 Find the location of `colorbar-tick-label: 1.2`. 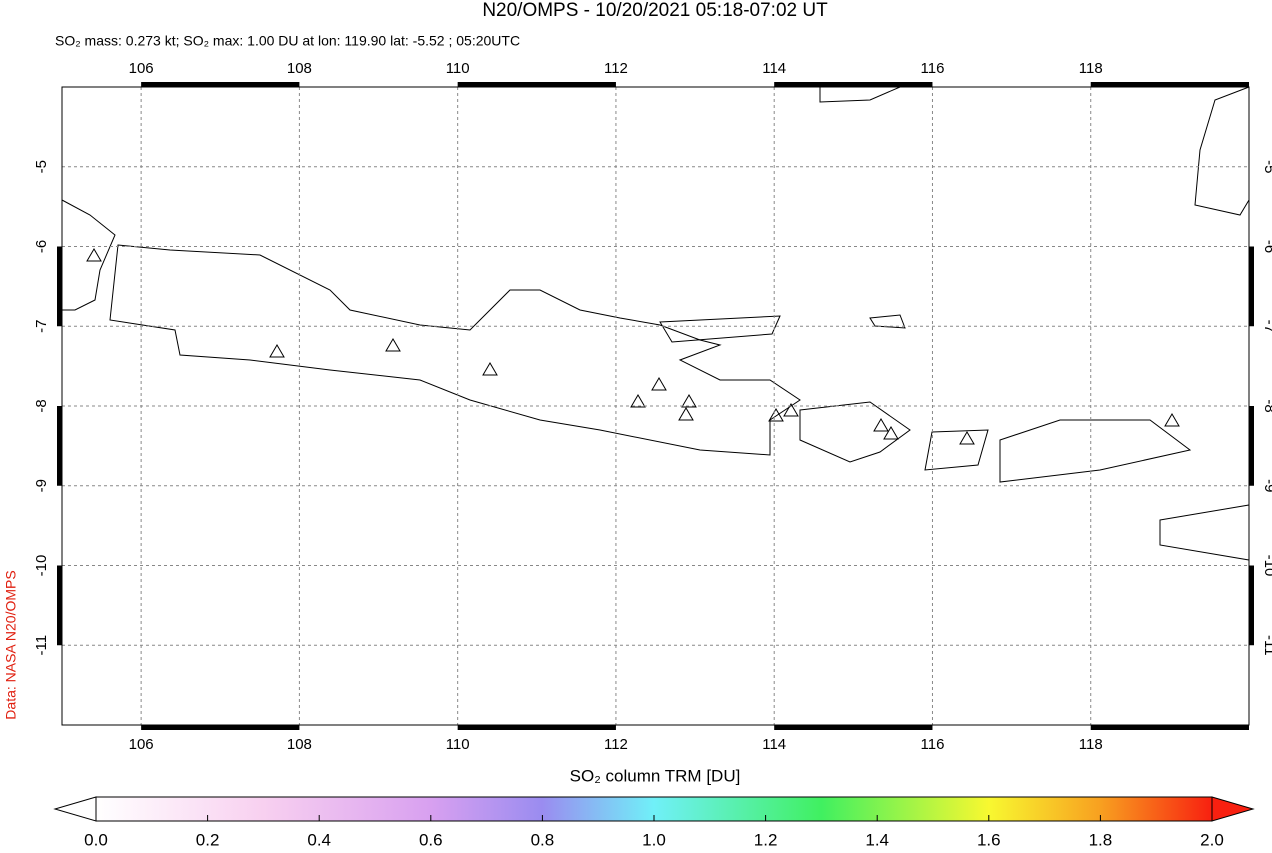

colorbar-tick-label: 1.2 is located at coordinates (766, 839).